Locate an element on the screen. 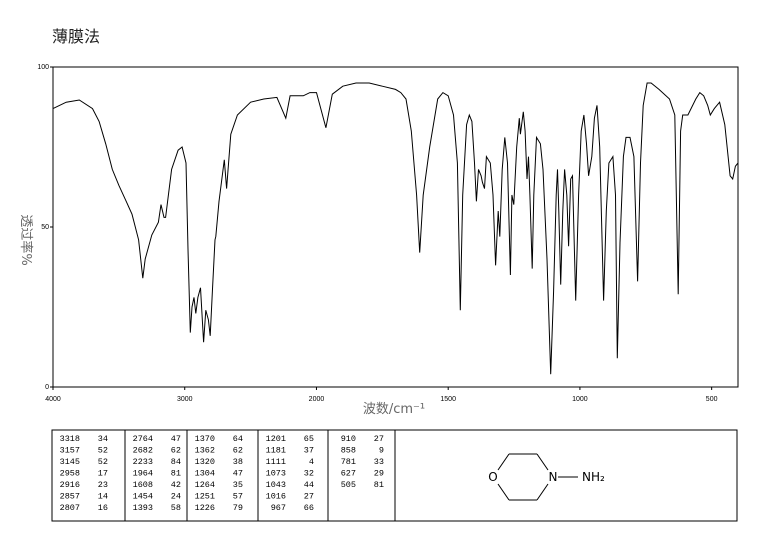 The image size is (765, 539). peak-wavenumber: 1251 is located at coordinates (205, 497).